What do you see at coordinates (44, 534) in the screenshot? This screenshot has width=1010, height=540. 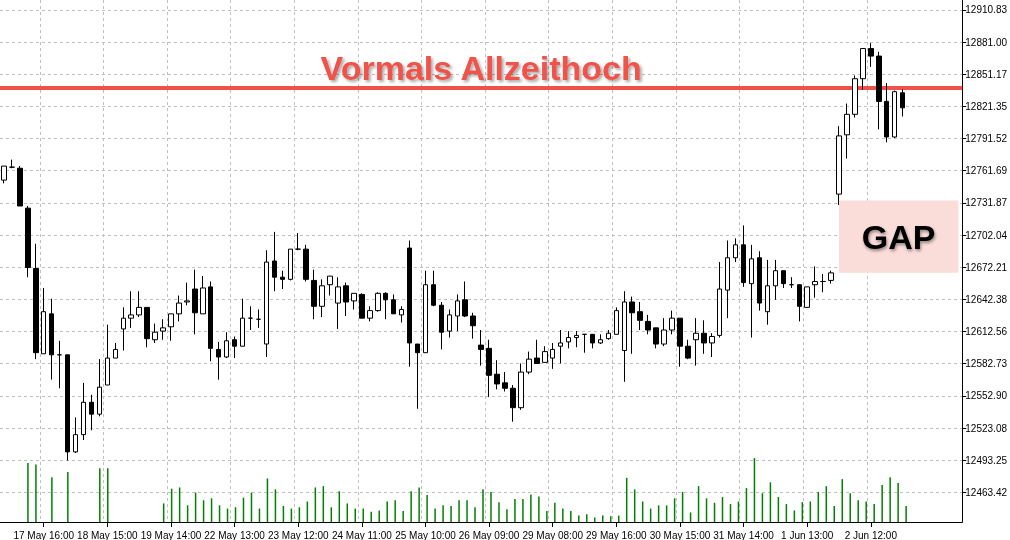 I see `x-tick-label: 17 May 16:00` at bounding box center [44, 534].